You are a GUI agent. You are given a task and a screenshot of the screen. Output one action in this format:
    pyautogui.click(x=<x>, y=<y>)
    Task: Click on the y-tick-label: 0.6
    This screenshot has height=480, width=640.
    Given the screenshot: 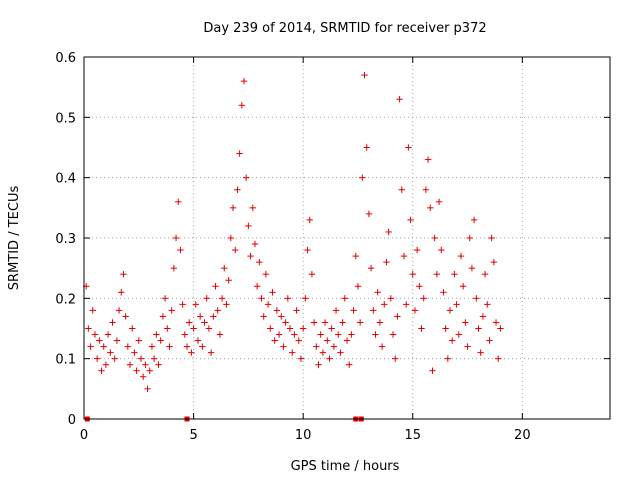 What is the action you would take?
    pyautogui.click(x=65, y=58)
    